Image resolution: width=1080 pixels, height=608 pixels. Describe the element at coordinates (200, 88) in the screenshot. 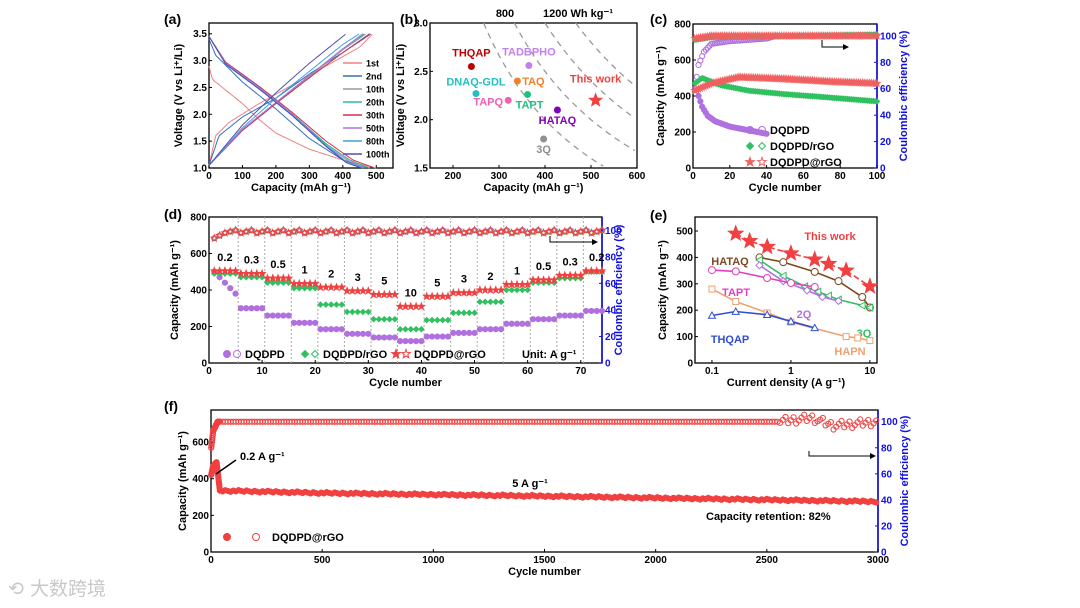

I see `y-tick-label: 2.5` at that location.